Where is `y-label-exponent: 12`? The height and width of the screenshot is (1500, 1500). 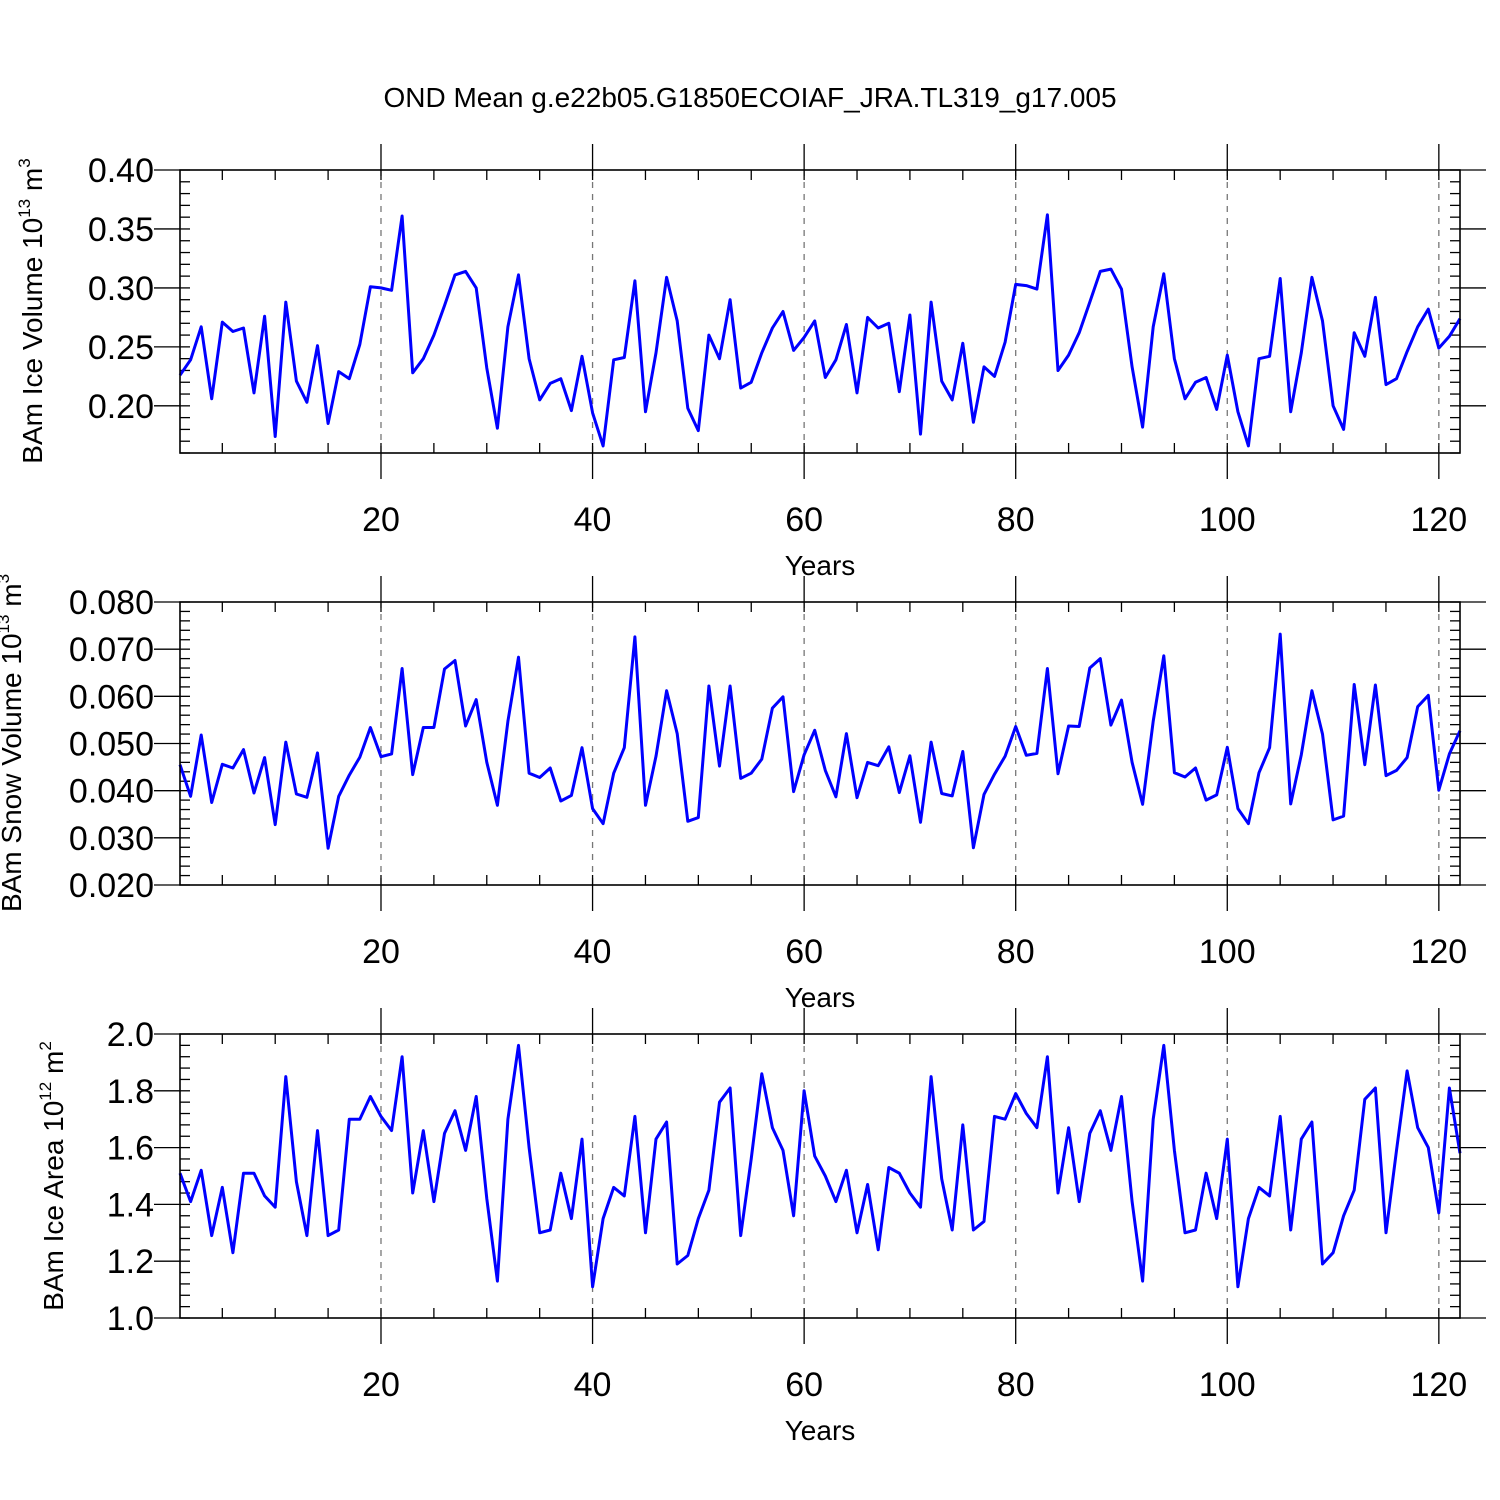 y-label-exponent: 12 is located at coordinates (45, 1091).